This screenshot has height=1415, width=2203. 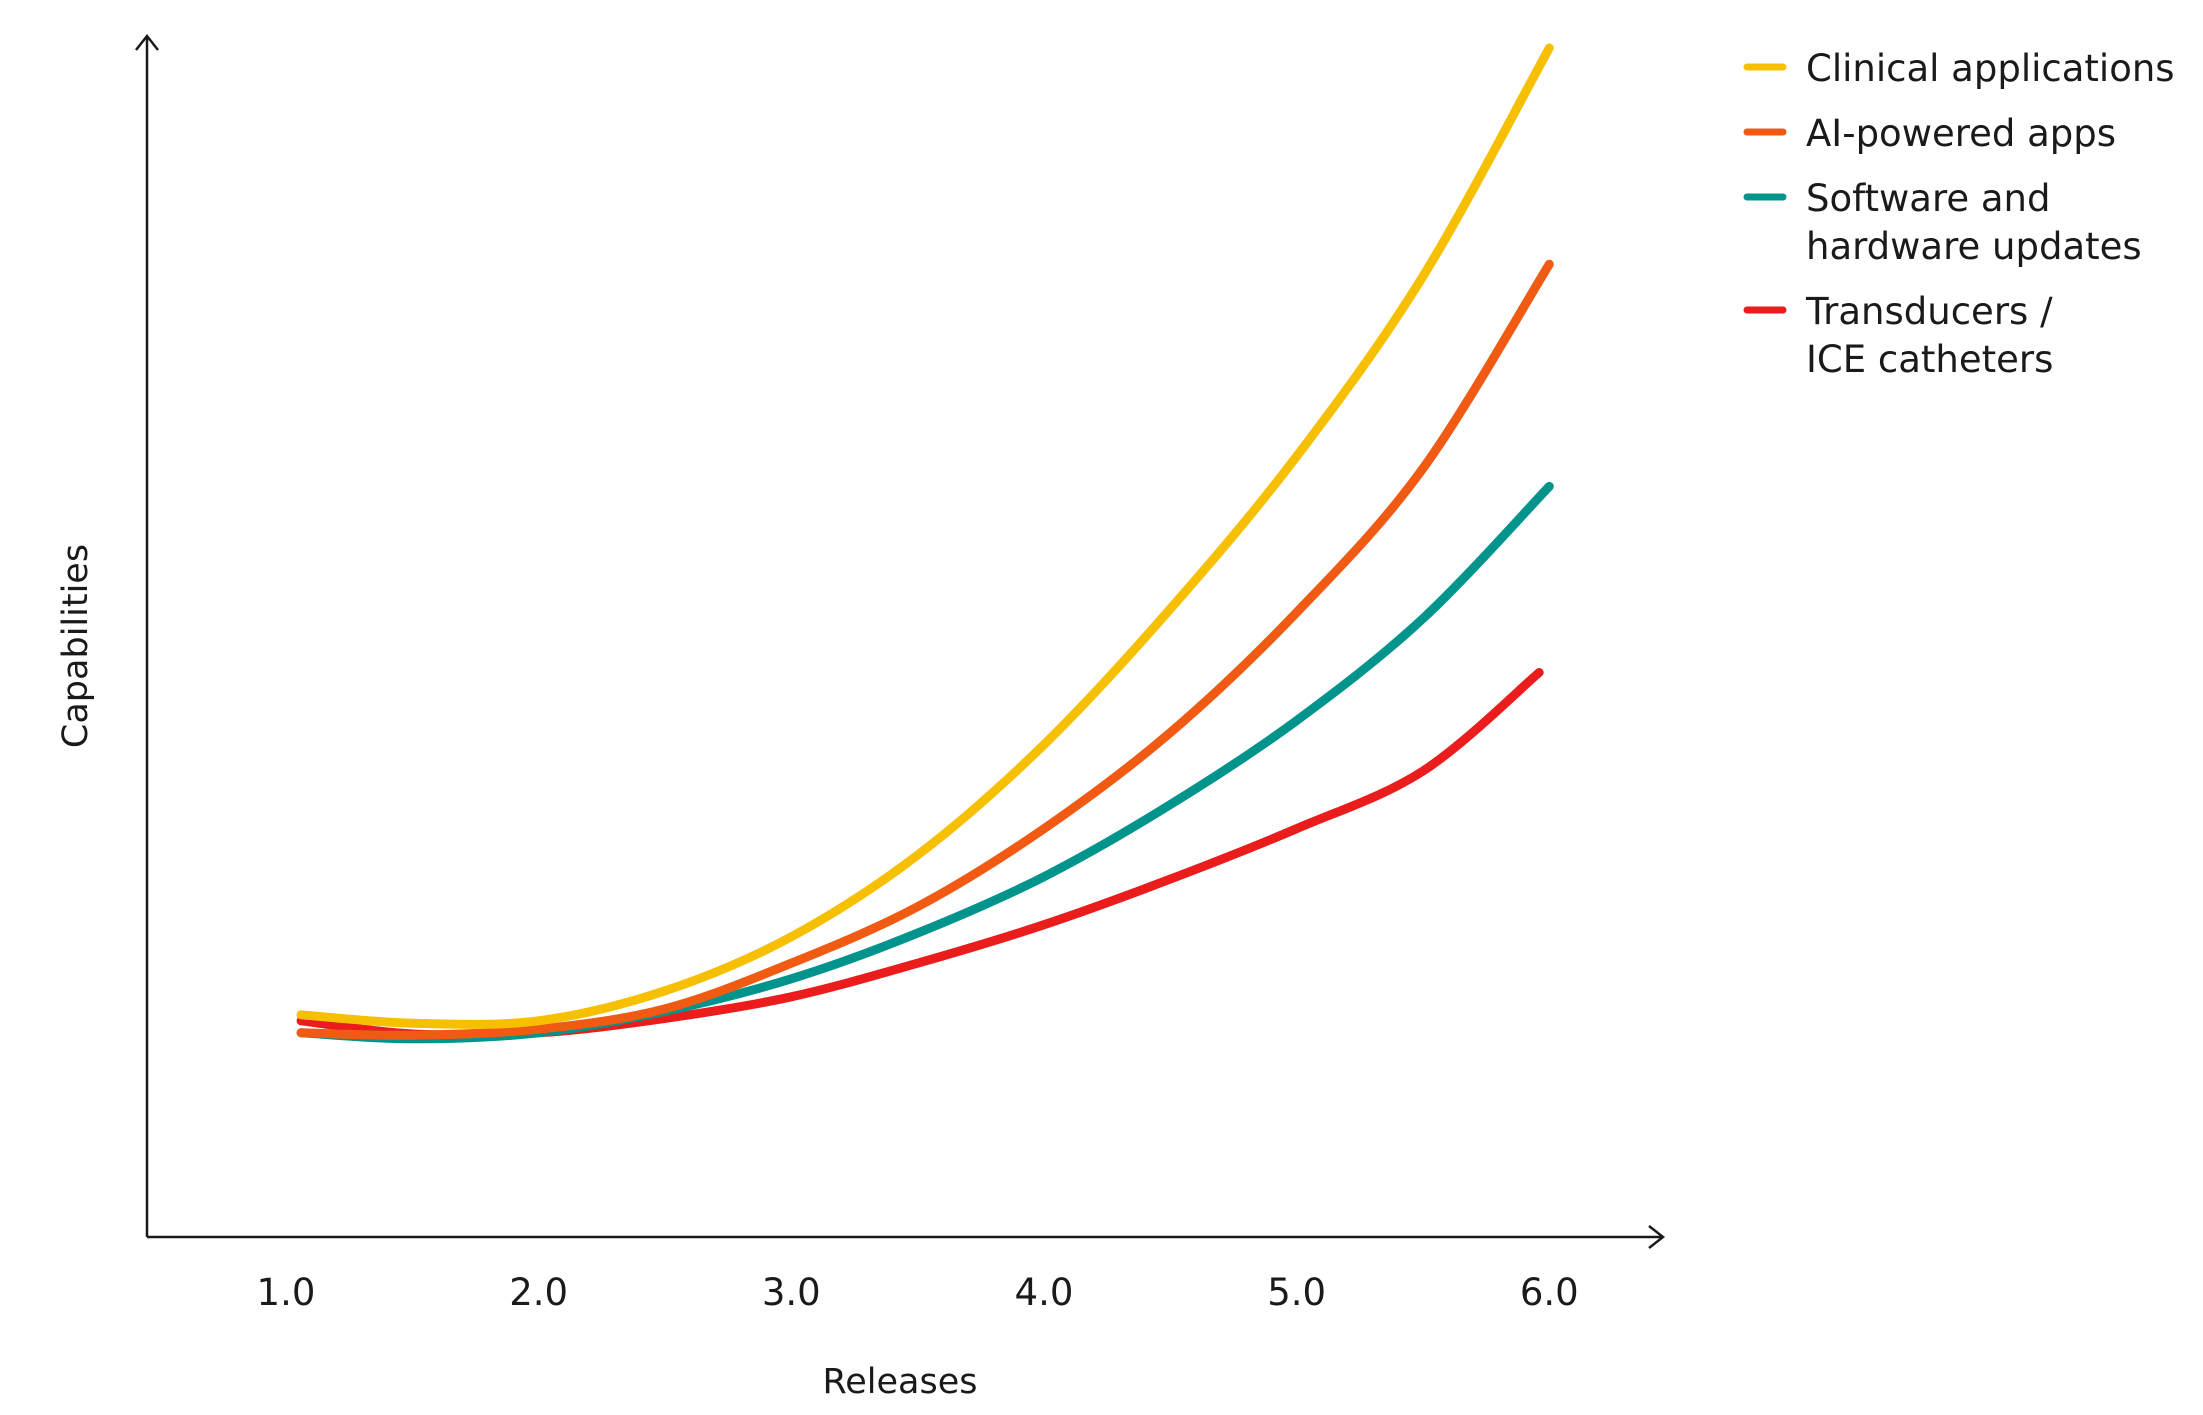 What do you see at coordinates (1929, 311) in the screenshot?
I see `legend-label: Transducers /` at bounding box center [1929, 311].